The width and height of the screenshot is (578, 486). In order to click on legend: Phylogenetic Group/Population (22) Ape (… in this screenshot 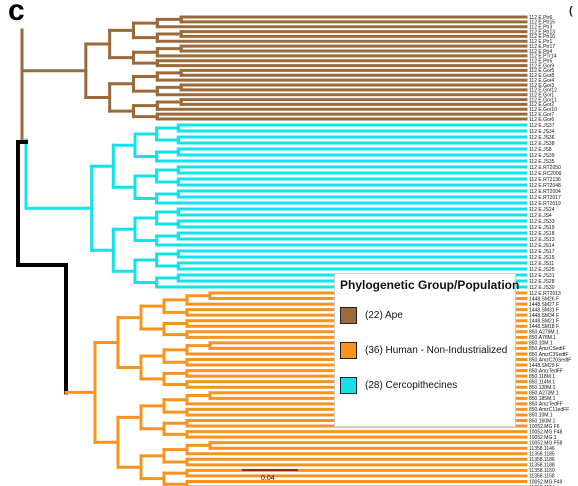, I will do `click(427, 350)`.